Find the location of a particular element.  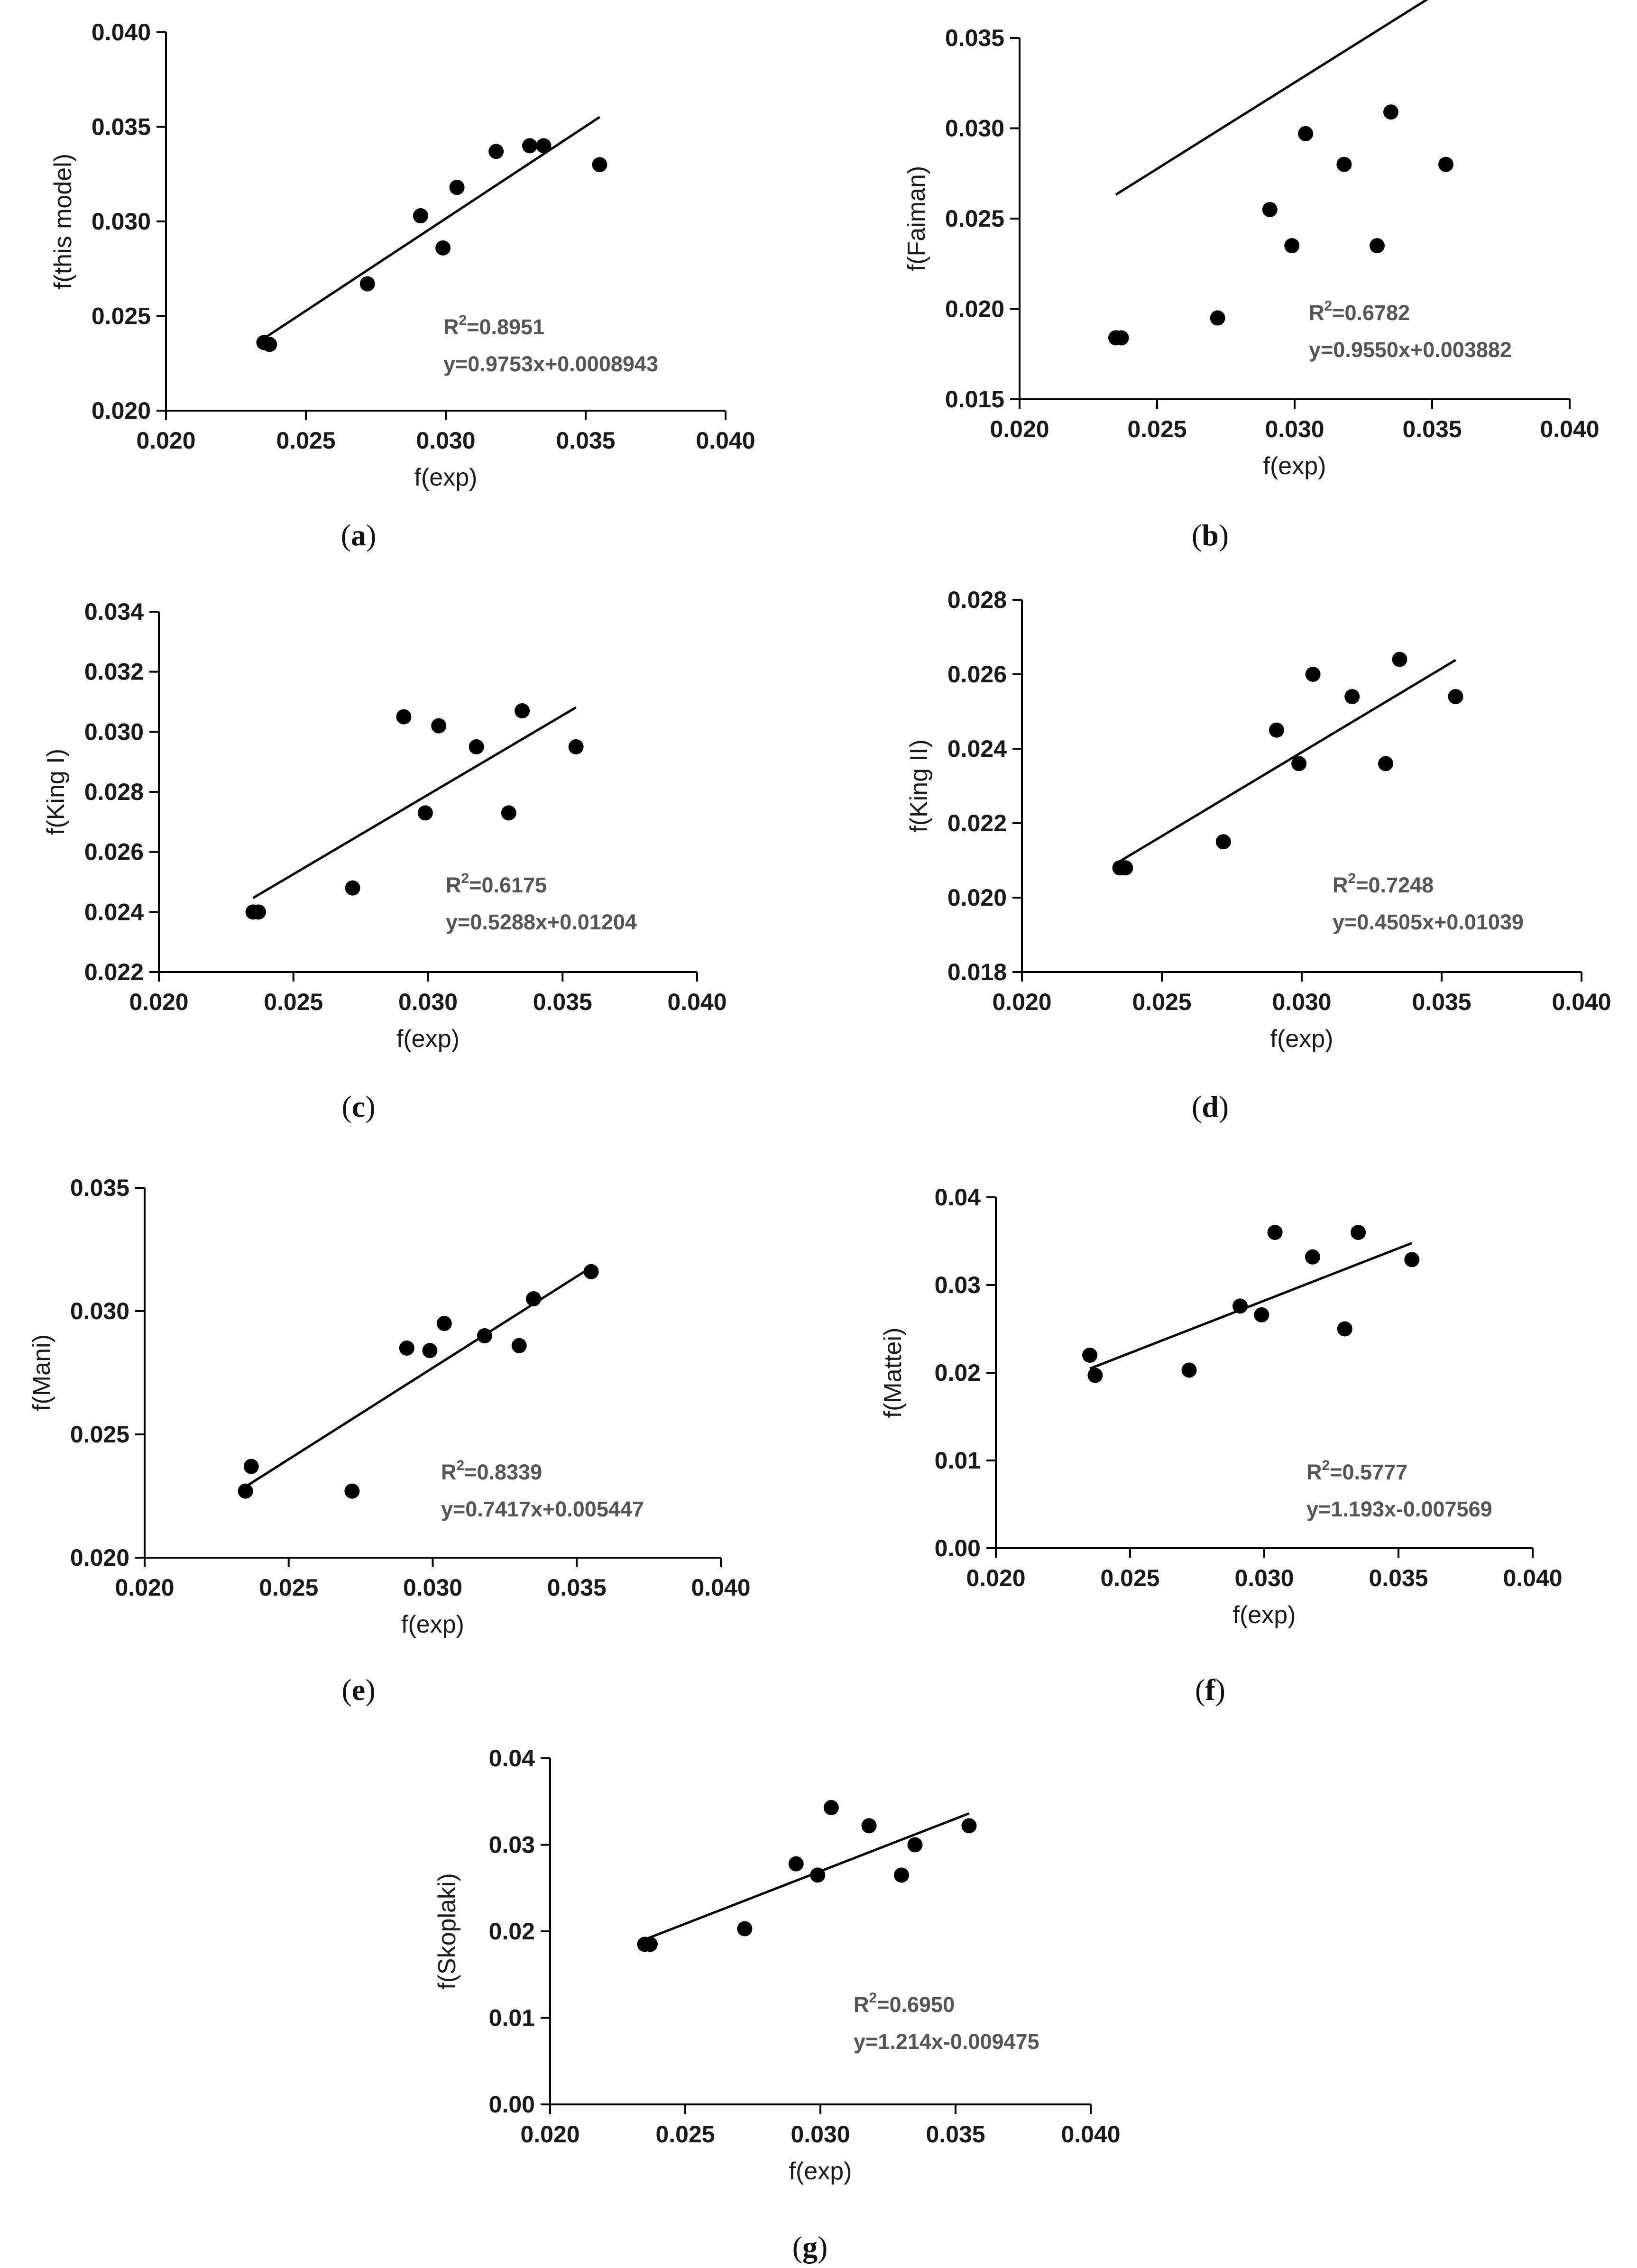

r-squared-label: R2=0.6175 is located at coordinates (496, 884).